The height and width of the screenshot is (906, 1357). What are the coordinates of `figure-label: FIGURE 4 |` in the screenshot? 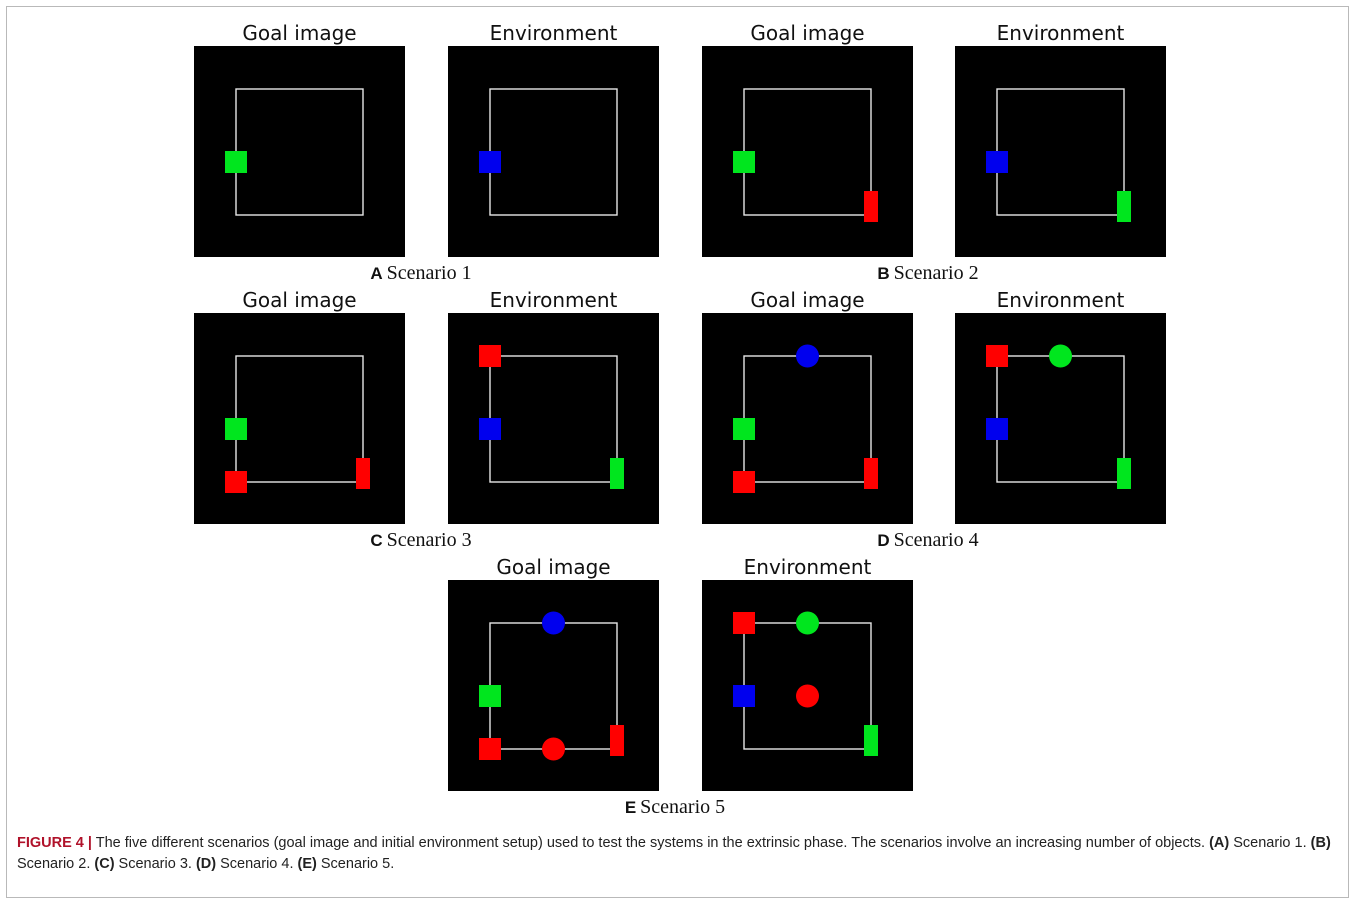 It's located at (54, 843).